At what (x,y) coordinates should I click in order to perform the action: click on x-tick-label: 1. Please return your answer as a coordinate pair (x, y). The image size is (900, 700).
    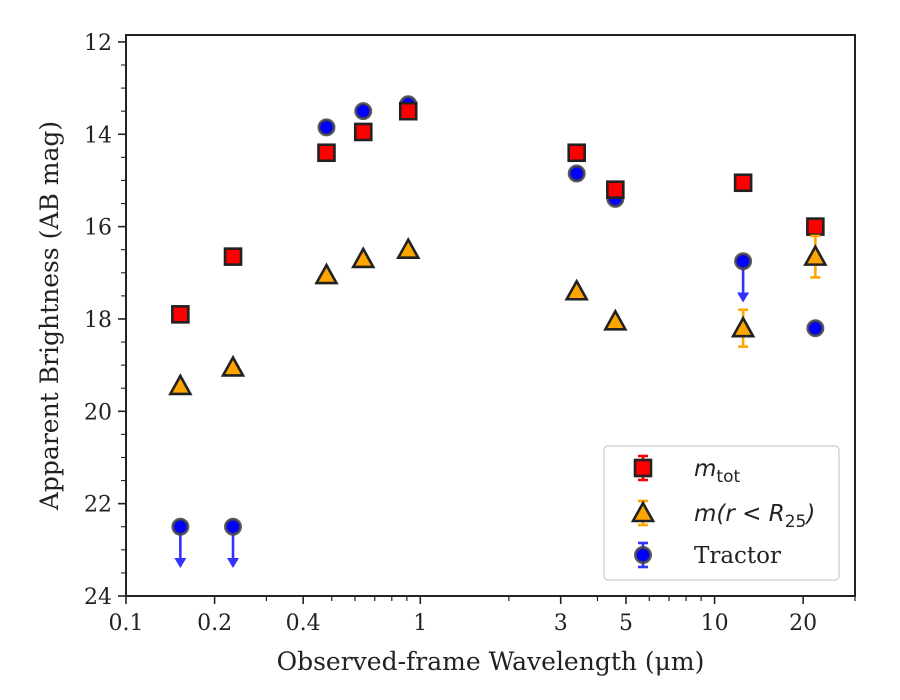
    Looking at the image, I should click on (420, 623).